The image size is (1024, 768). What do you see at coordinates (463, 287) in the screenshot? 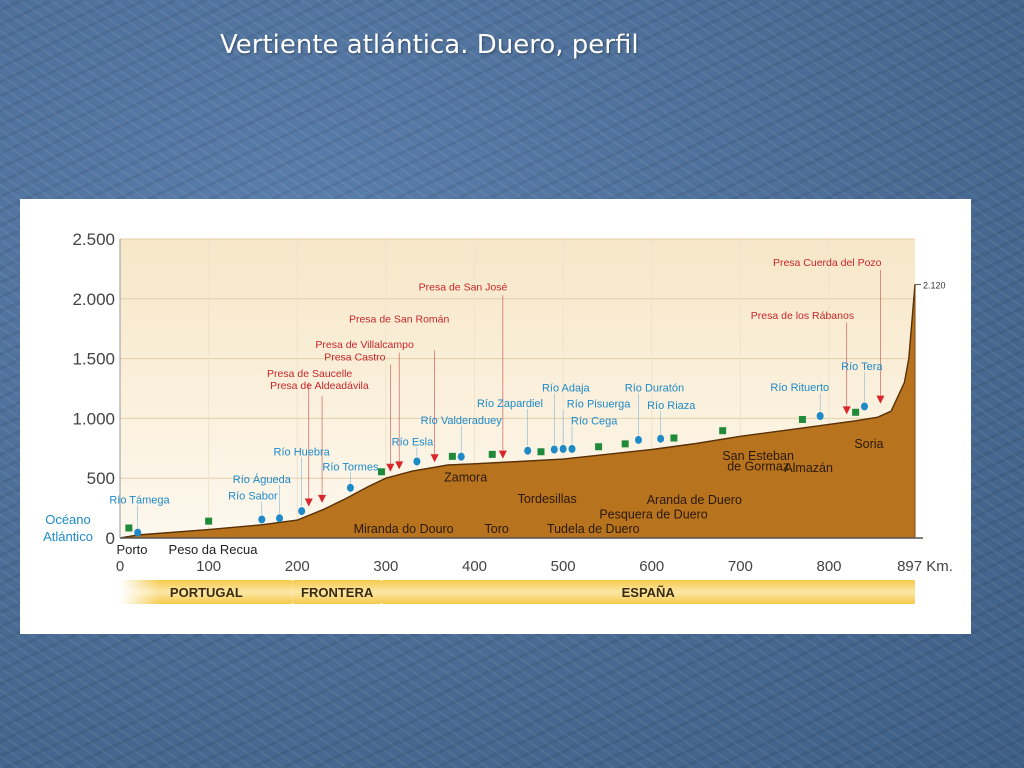
I see `reservoir-label: Presa de San José` at bounding box center [463, 287].